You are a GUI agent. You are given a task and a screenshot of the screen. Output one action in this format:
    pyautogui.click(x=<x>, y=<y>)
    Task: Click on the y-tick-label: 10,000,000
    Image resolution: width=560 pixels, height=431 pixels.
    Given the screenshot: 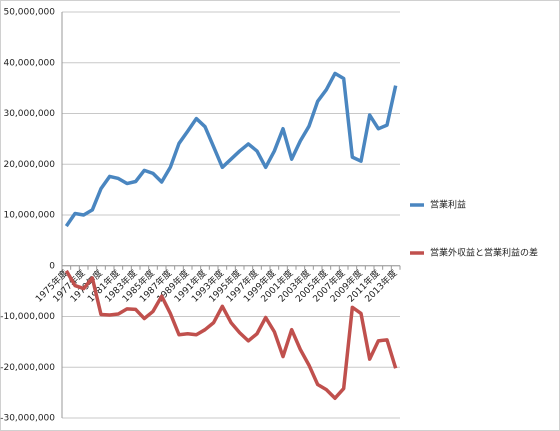 What is the action you would take?
    pyautogui.click(x=29, y=216)
    